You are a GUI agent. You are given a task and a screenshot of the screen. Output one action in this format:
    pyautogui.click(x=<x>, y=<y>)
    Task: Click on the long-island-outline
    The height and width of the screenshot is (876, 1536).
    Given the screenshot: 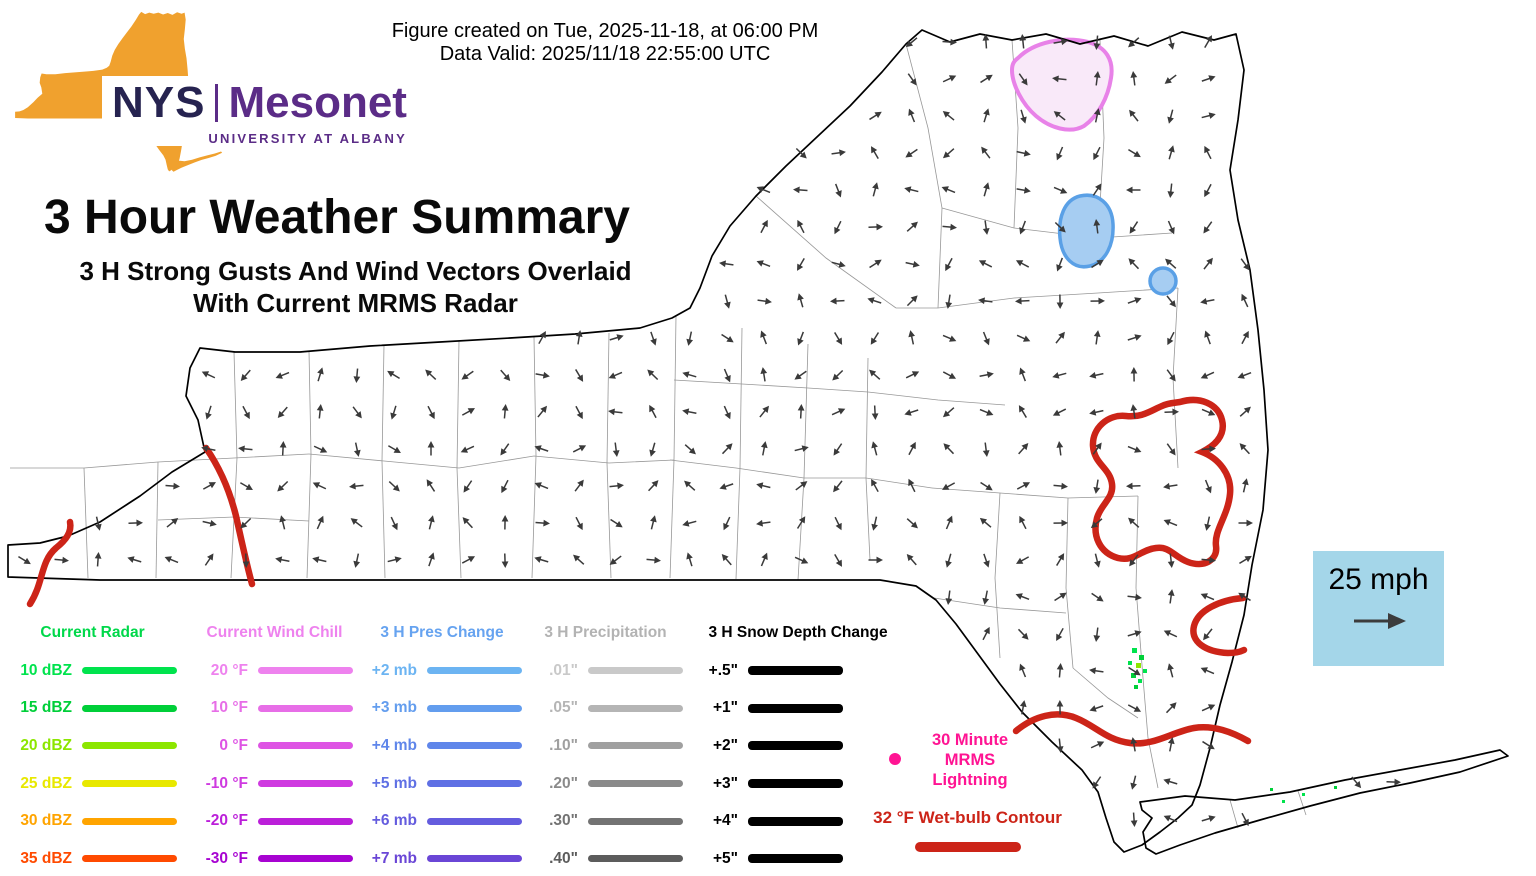 What is the action you would take?
    pyautogui.click(x=1324, y=802)
    